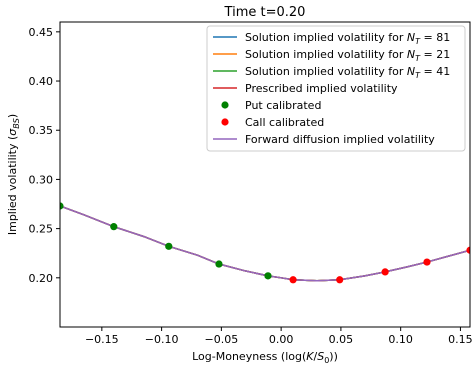 The width and height of the screenshot is (476, 370). What do you see at coordinates (340, 139) in the screenshot?
I see `legend-label: Forward diffusion implied volatility` at bounding box center [340, 139].